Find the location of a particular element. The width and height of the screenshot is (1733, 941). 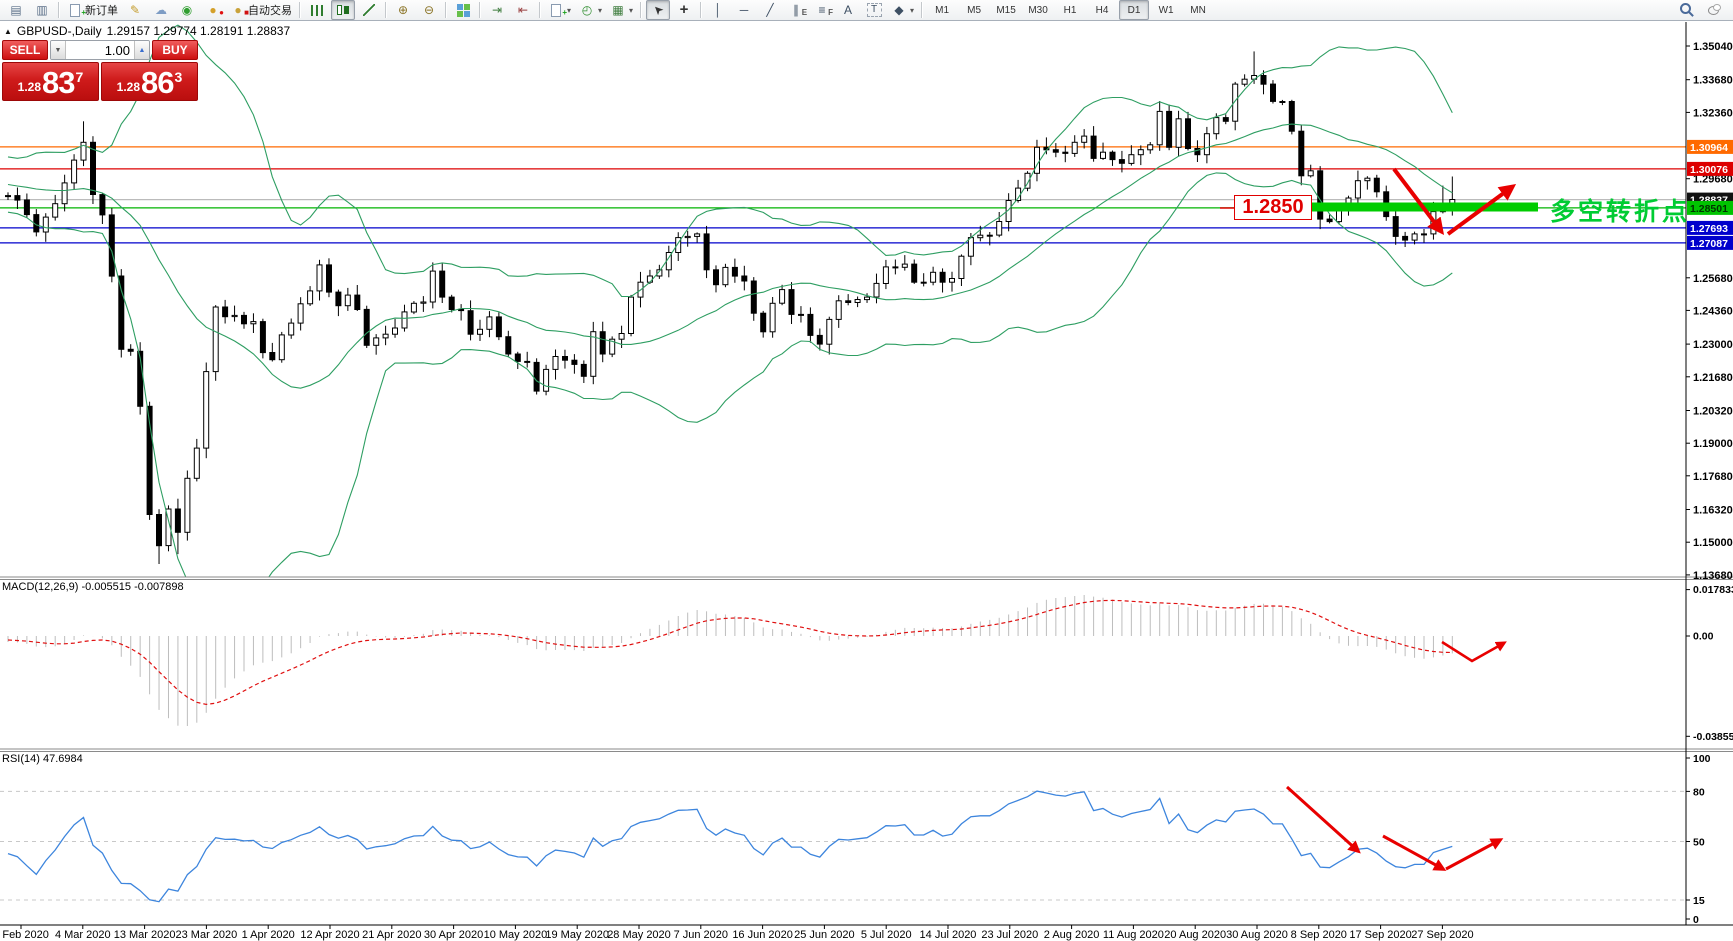

volume-input is located at coordinates (100, 50).